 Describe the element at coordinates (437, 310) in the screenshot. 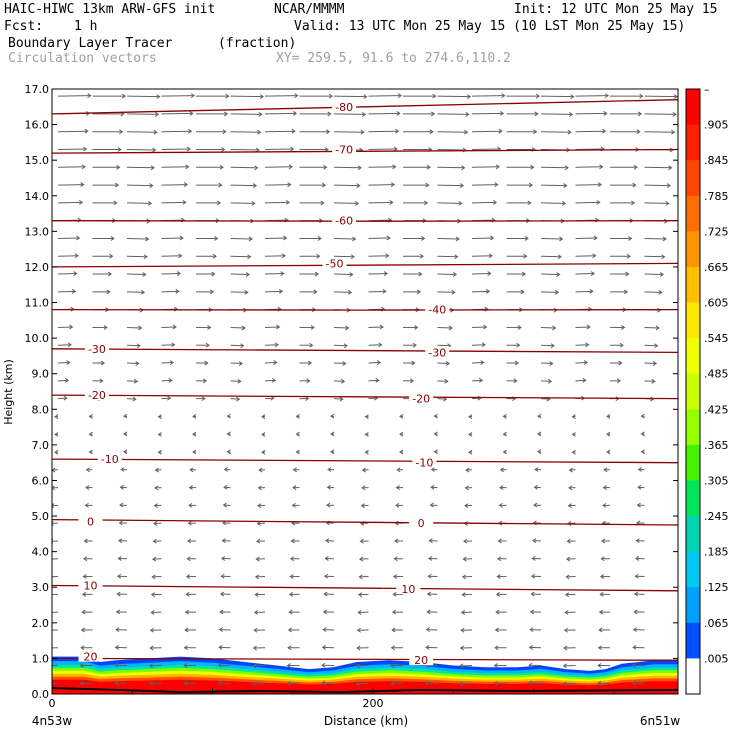

I see `contour-label: -40` at that location.